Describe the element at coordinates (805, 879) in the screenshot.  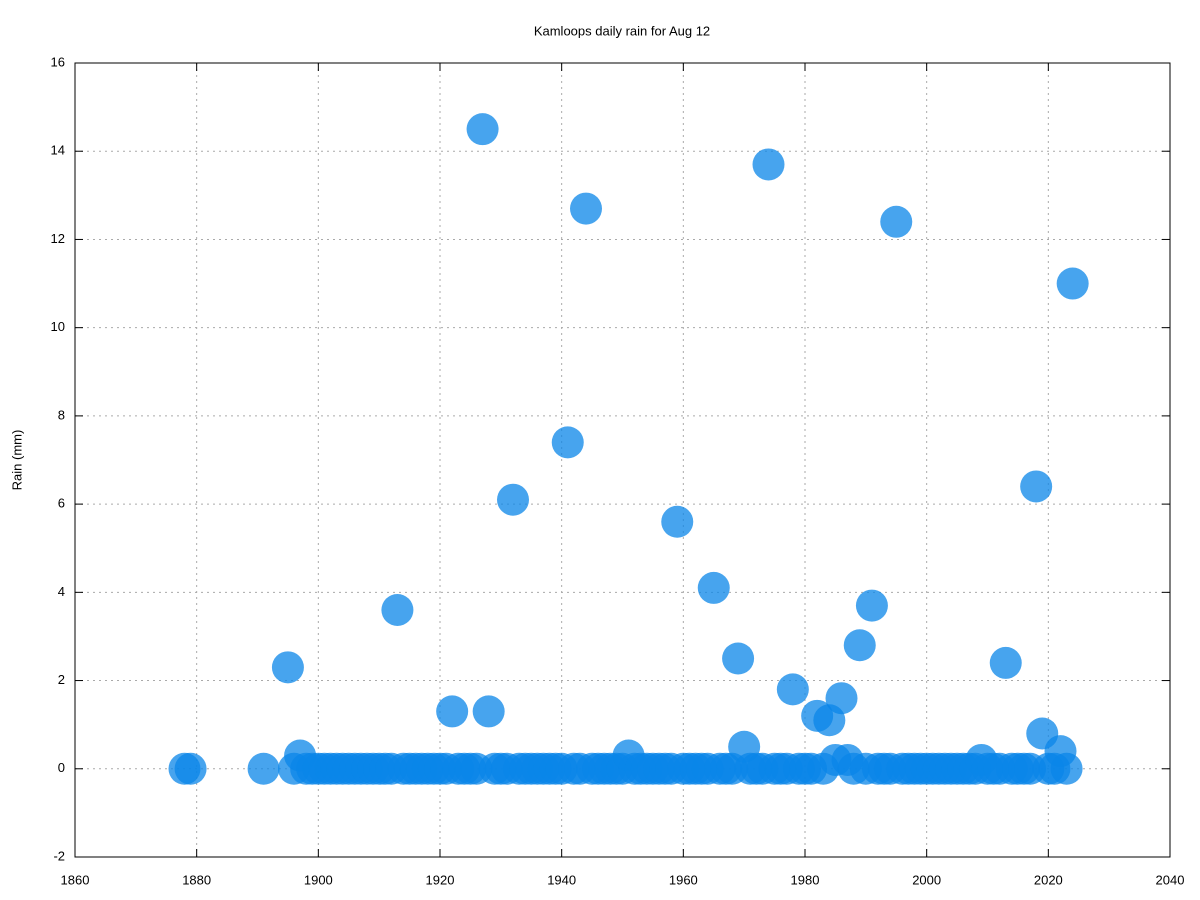
I see `x-tick-label: 1980` at that location.